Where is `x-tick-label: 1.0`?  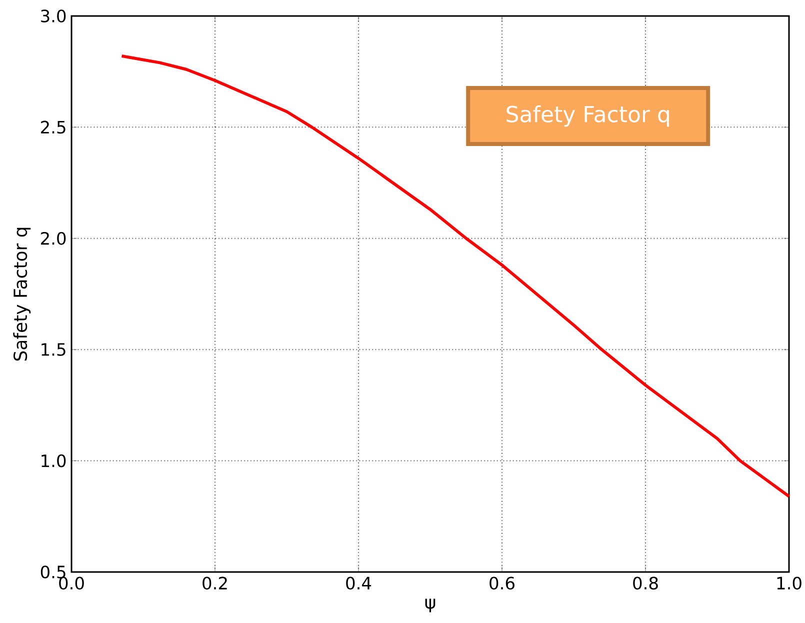
x-tick-label: 1.0 is located at coordinates (789, 583).